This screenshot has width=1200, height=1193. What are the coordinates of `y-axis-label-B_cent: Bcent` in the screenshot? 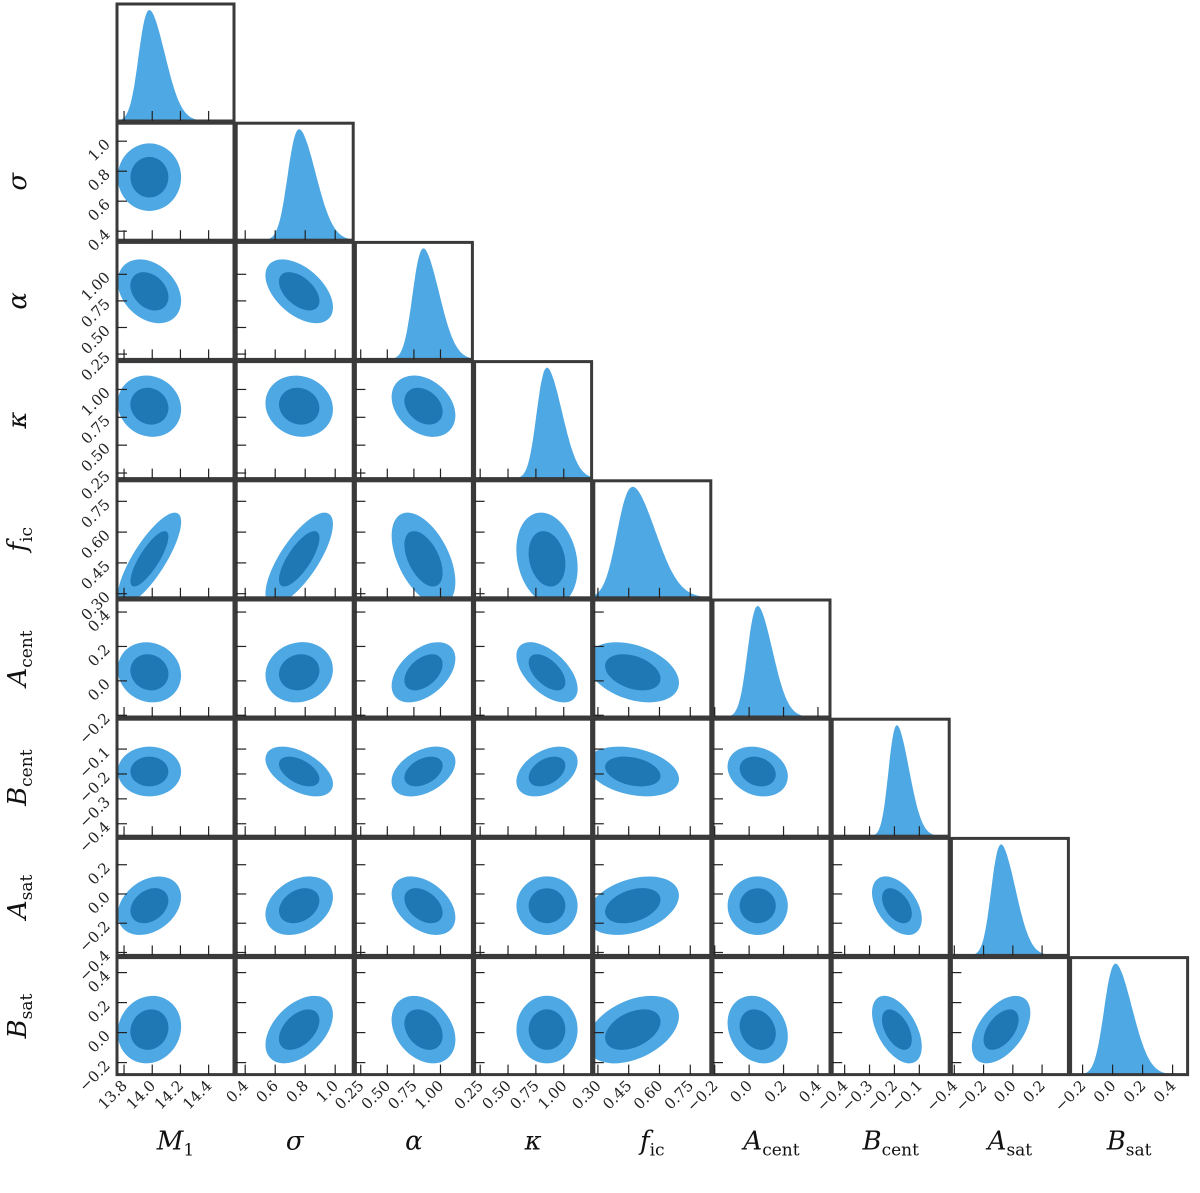 It's located at (20, 778).